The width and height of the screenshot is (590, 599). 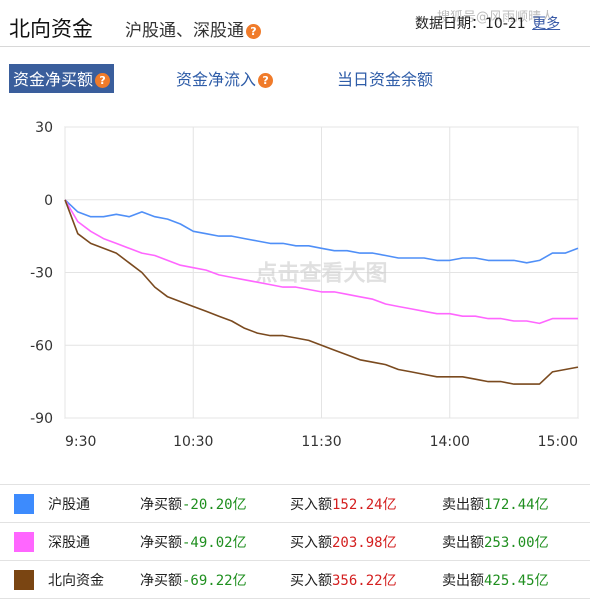 What do you see at coordinates (295, 23) in the screenshot?
I see `header: 北向资金 沪股通、深股通? 搜狐号@风雨顺晴人 数据日期：10-21 更多` at bounding box center [295, 23].